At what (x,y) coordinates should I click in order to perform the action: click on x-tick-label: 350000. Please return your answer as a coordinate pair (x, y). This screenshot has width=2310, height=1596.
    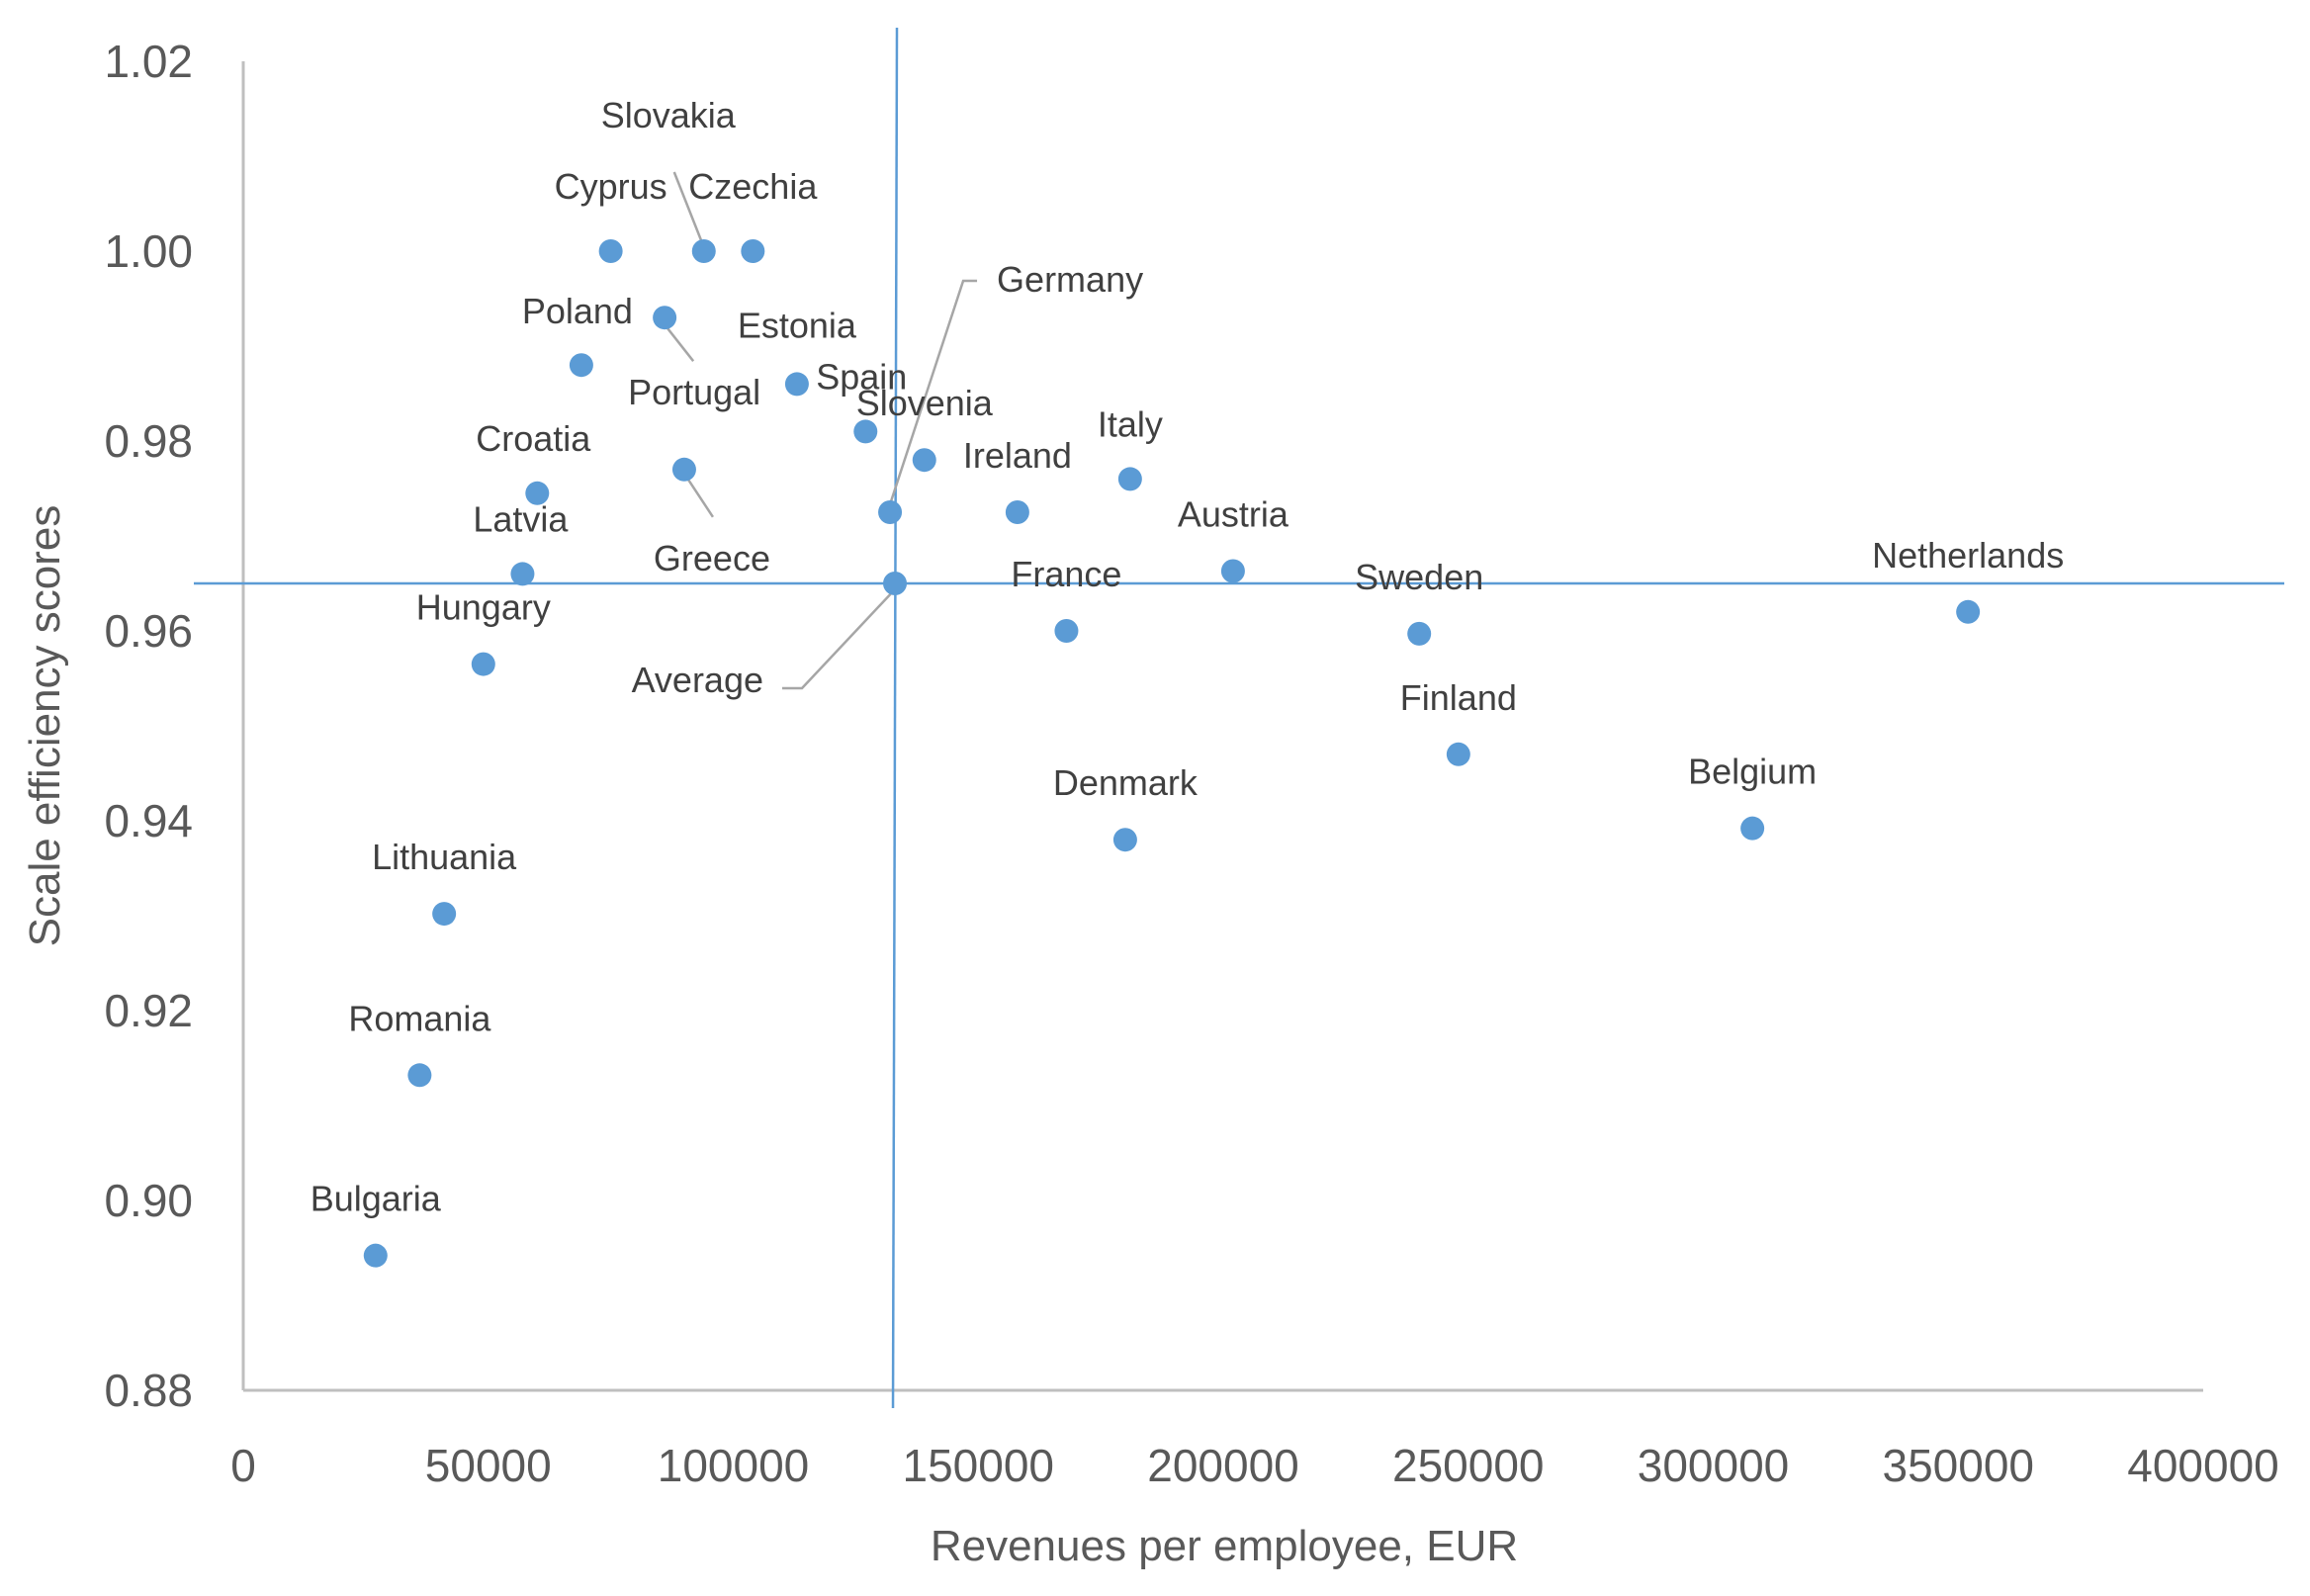
    Looking at the image, I should click on (1959, 1465).